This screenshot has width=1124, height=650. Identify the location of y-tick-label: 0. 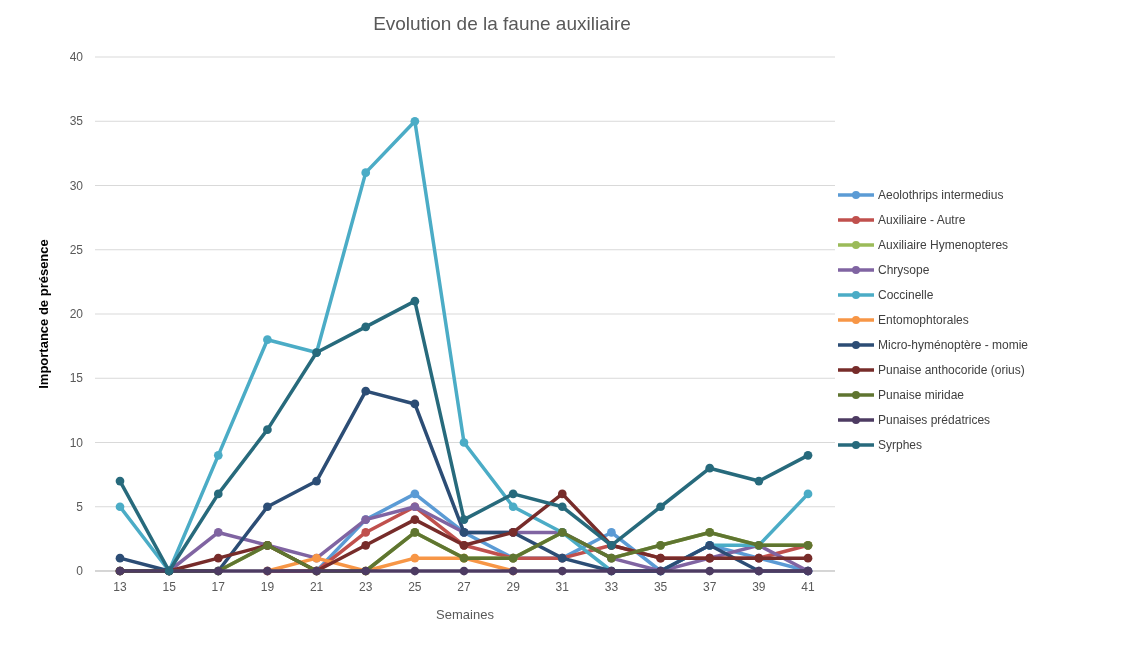
(80, 571).